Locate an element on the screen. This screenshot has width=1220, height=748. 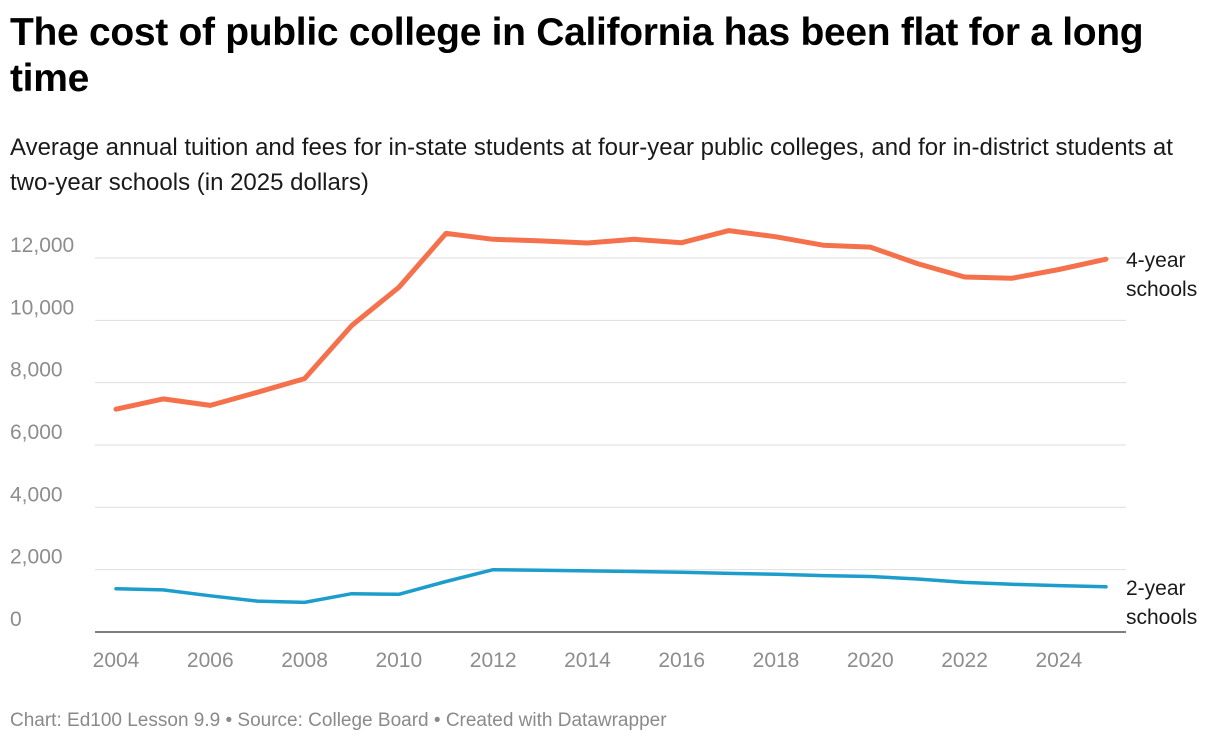
y-tick-label: 2,000 is located at coordinates (36, 557).